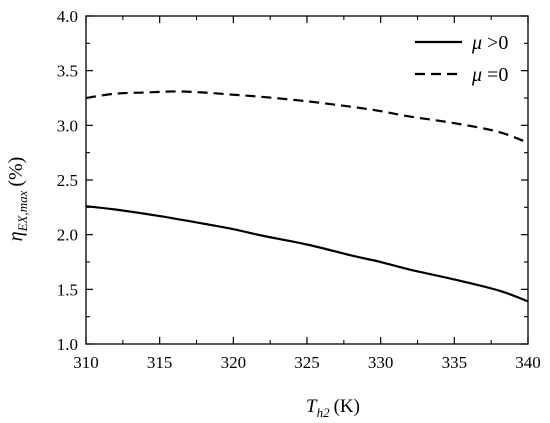 The width and height of the screenshot is (550, 423). Describe the element at coordinates (497, 43) in the screenshot. I see `legend-label-condition: >0` at that location.